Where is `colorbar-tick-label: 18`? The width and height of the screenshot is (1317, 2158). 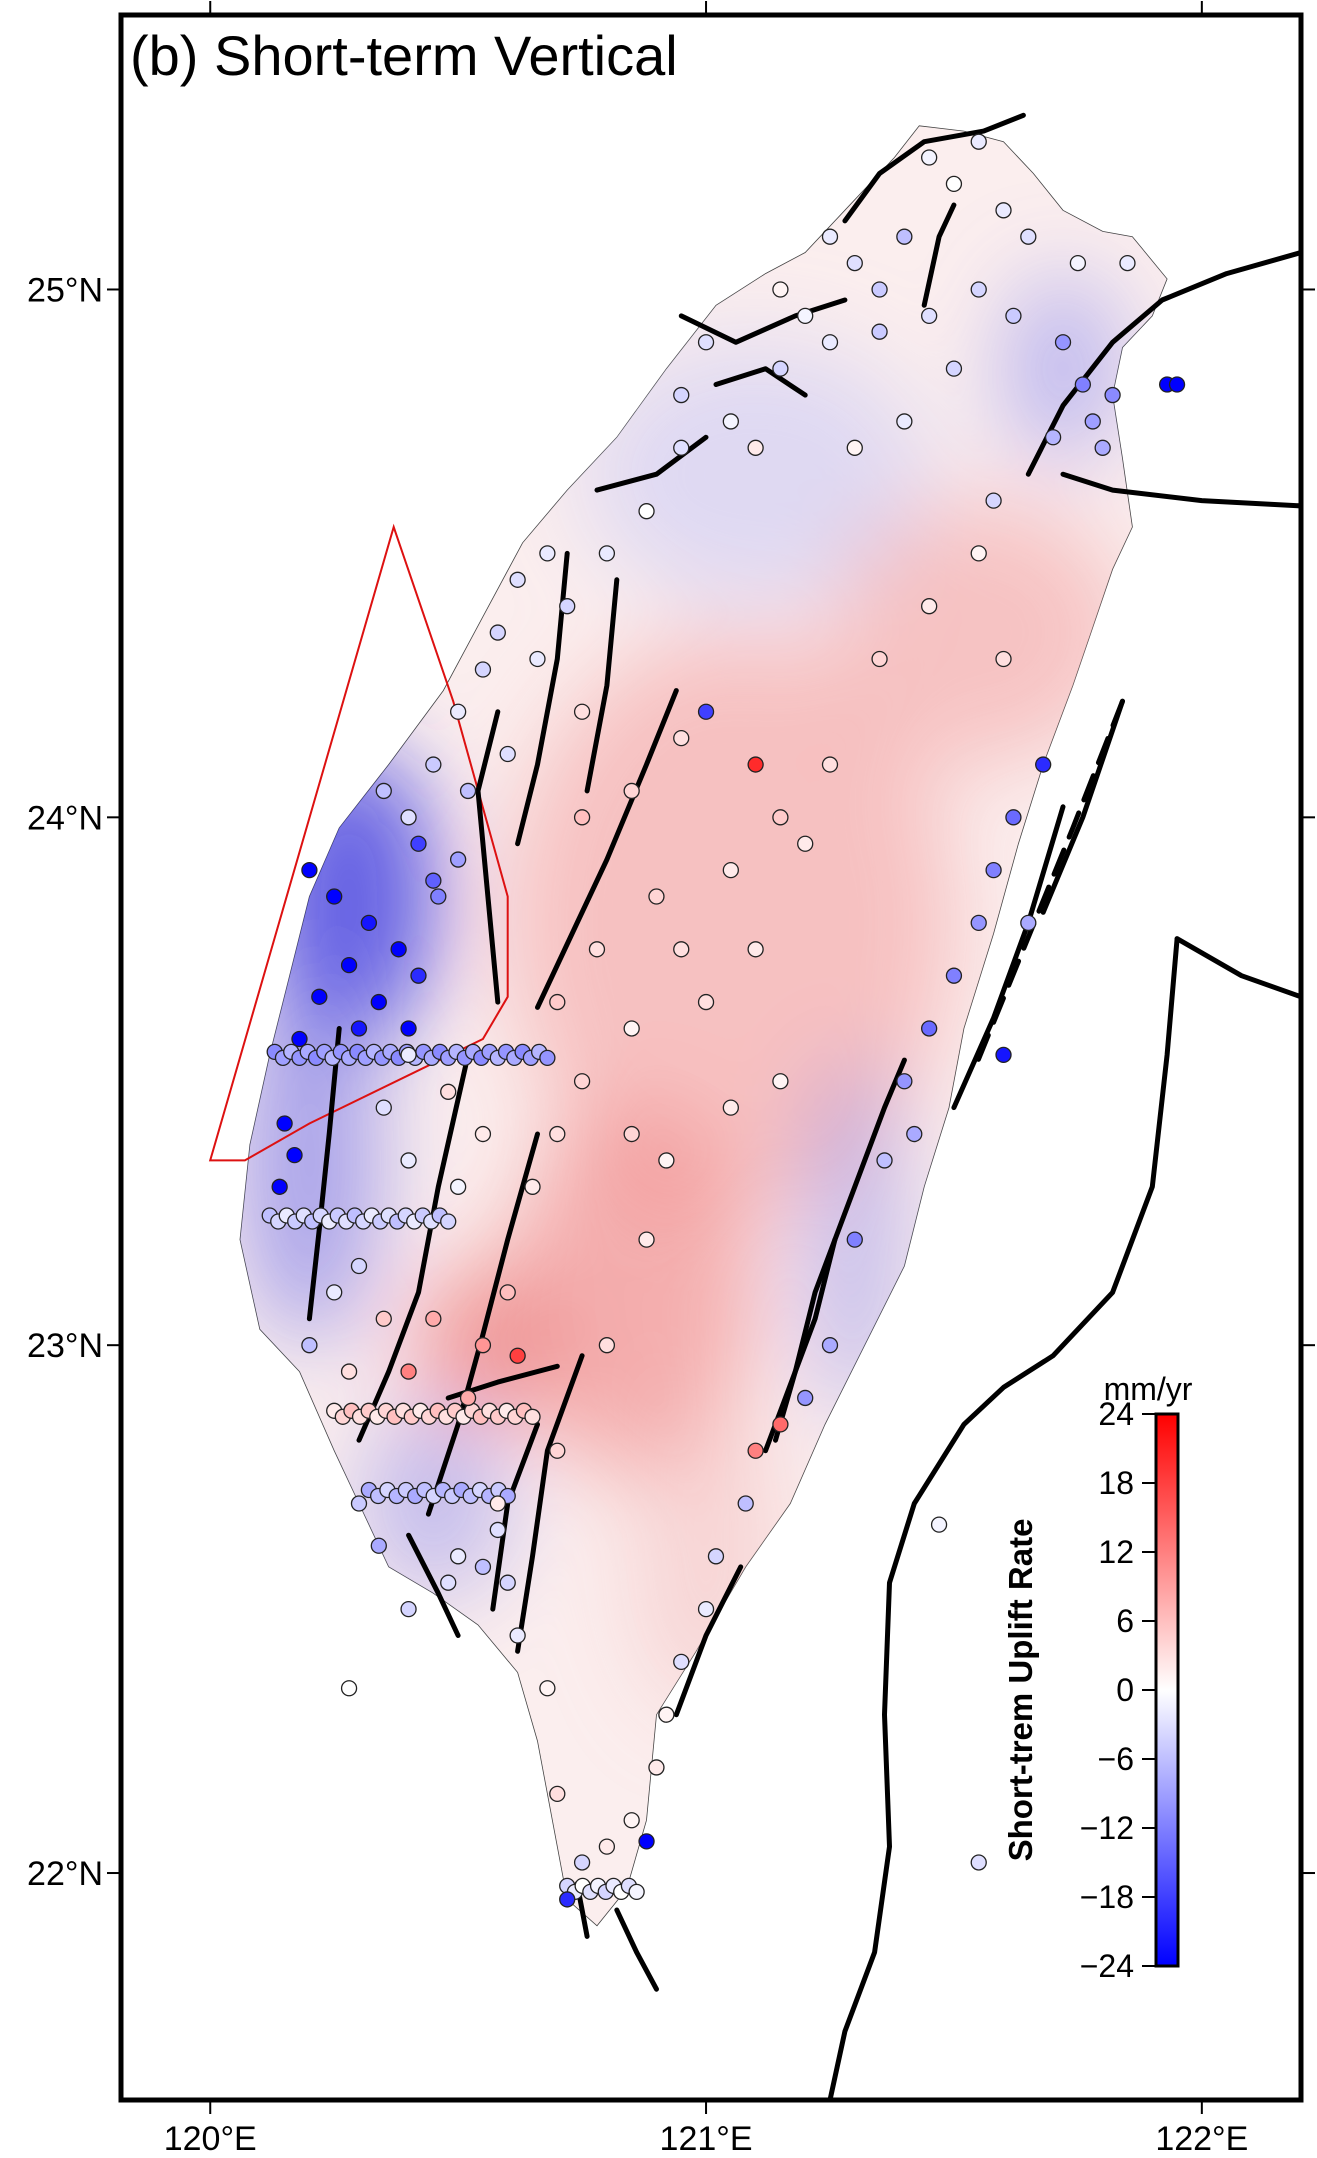
colorbar-tick-label: 18 is located at coordinates (1116, 1483).